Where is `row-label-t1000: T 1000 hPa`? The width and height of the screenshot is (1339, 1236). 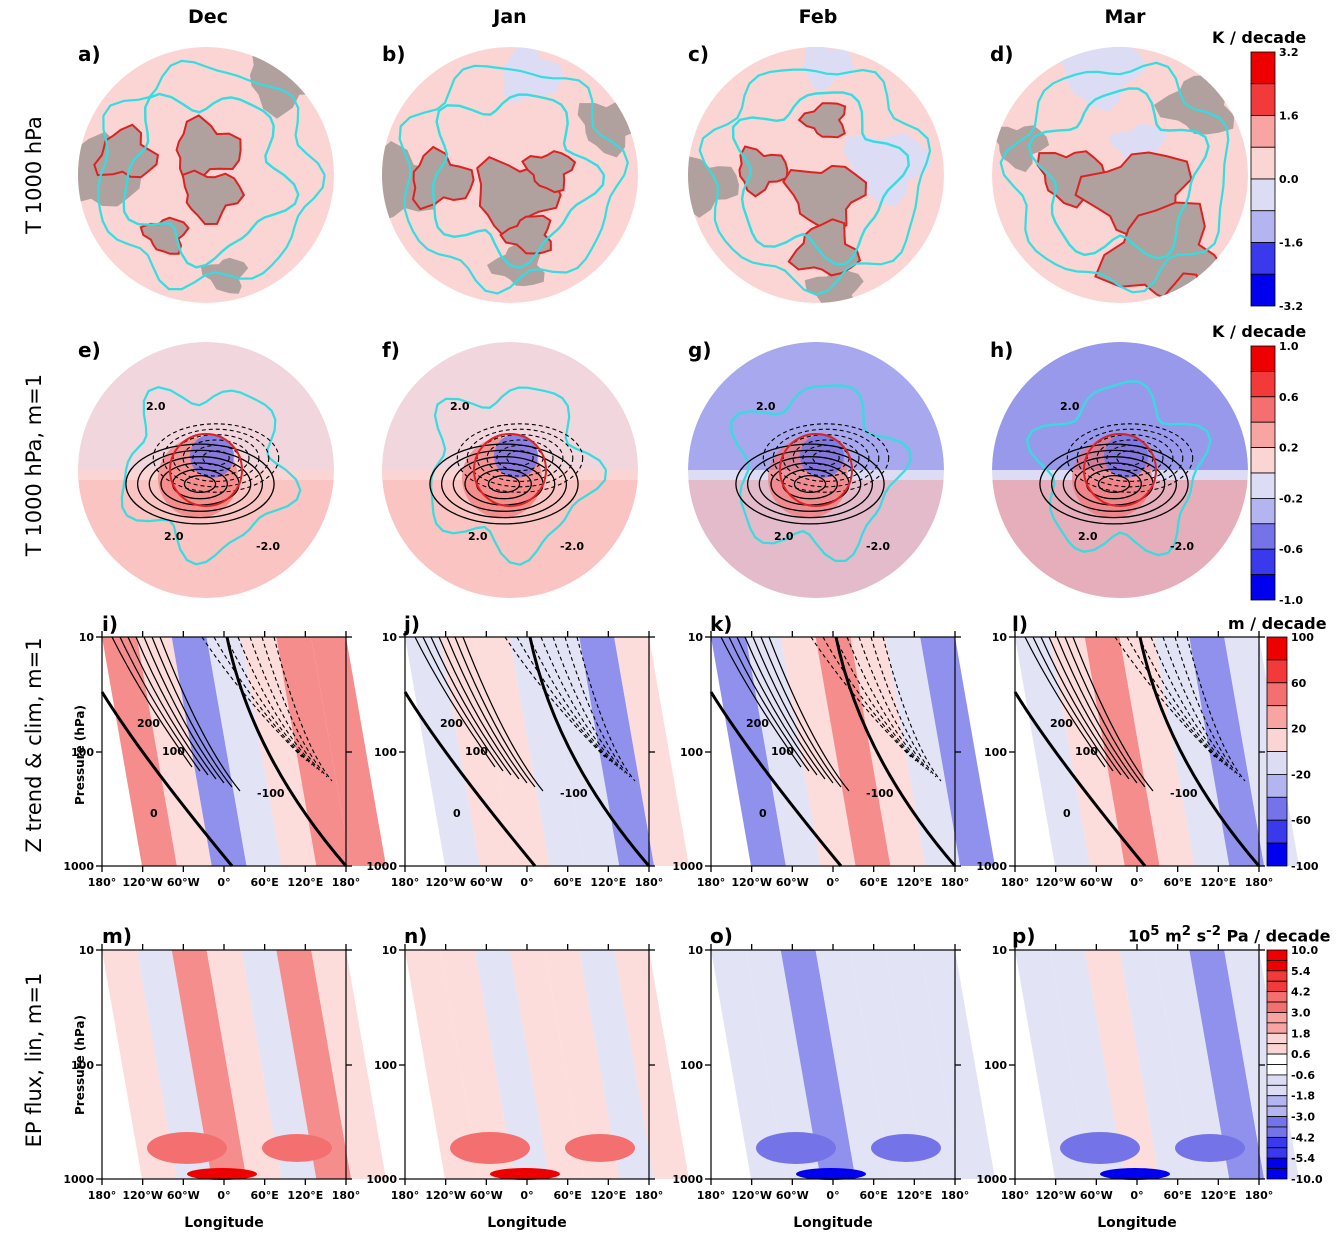 row-label-t1000: T 1000 hPa is located at coordinates (34, 175).